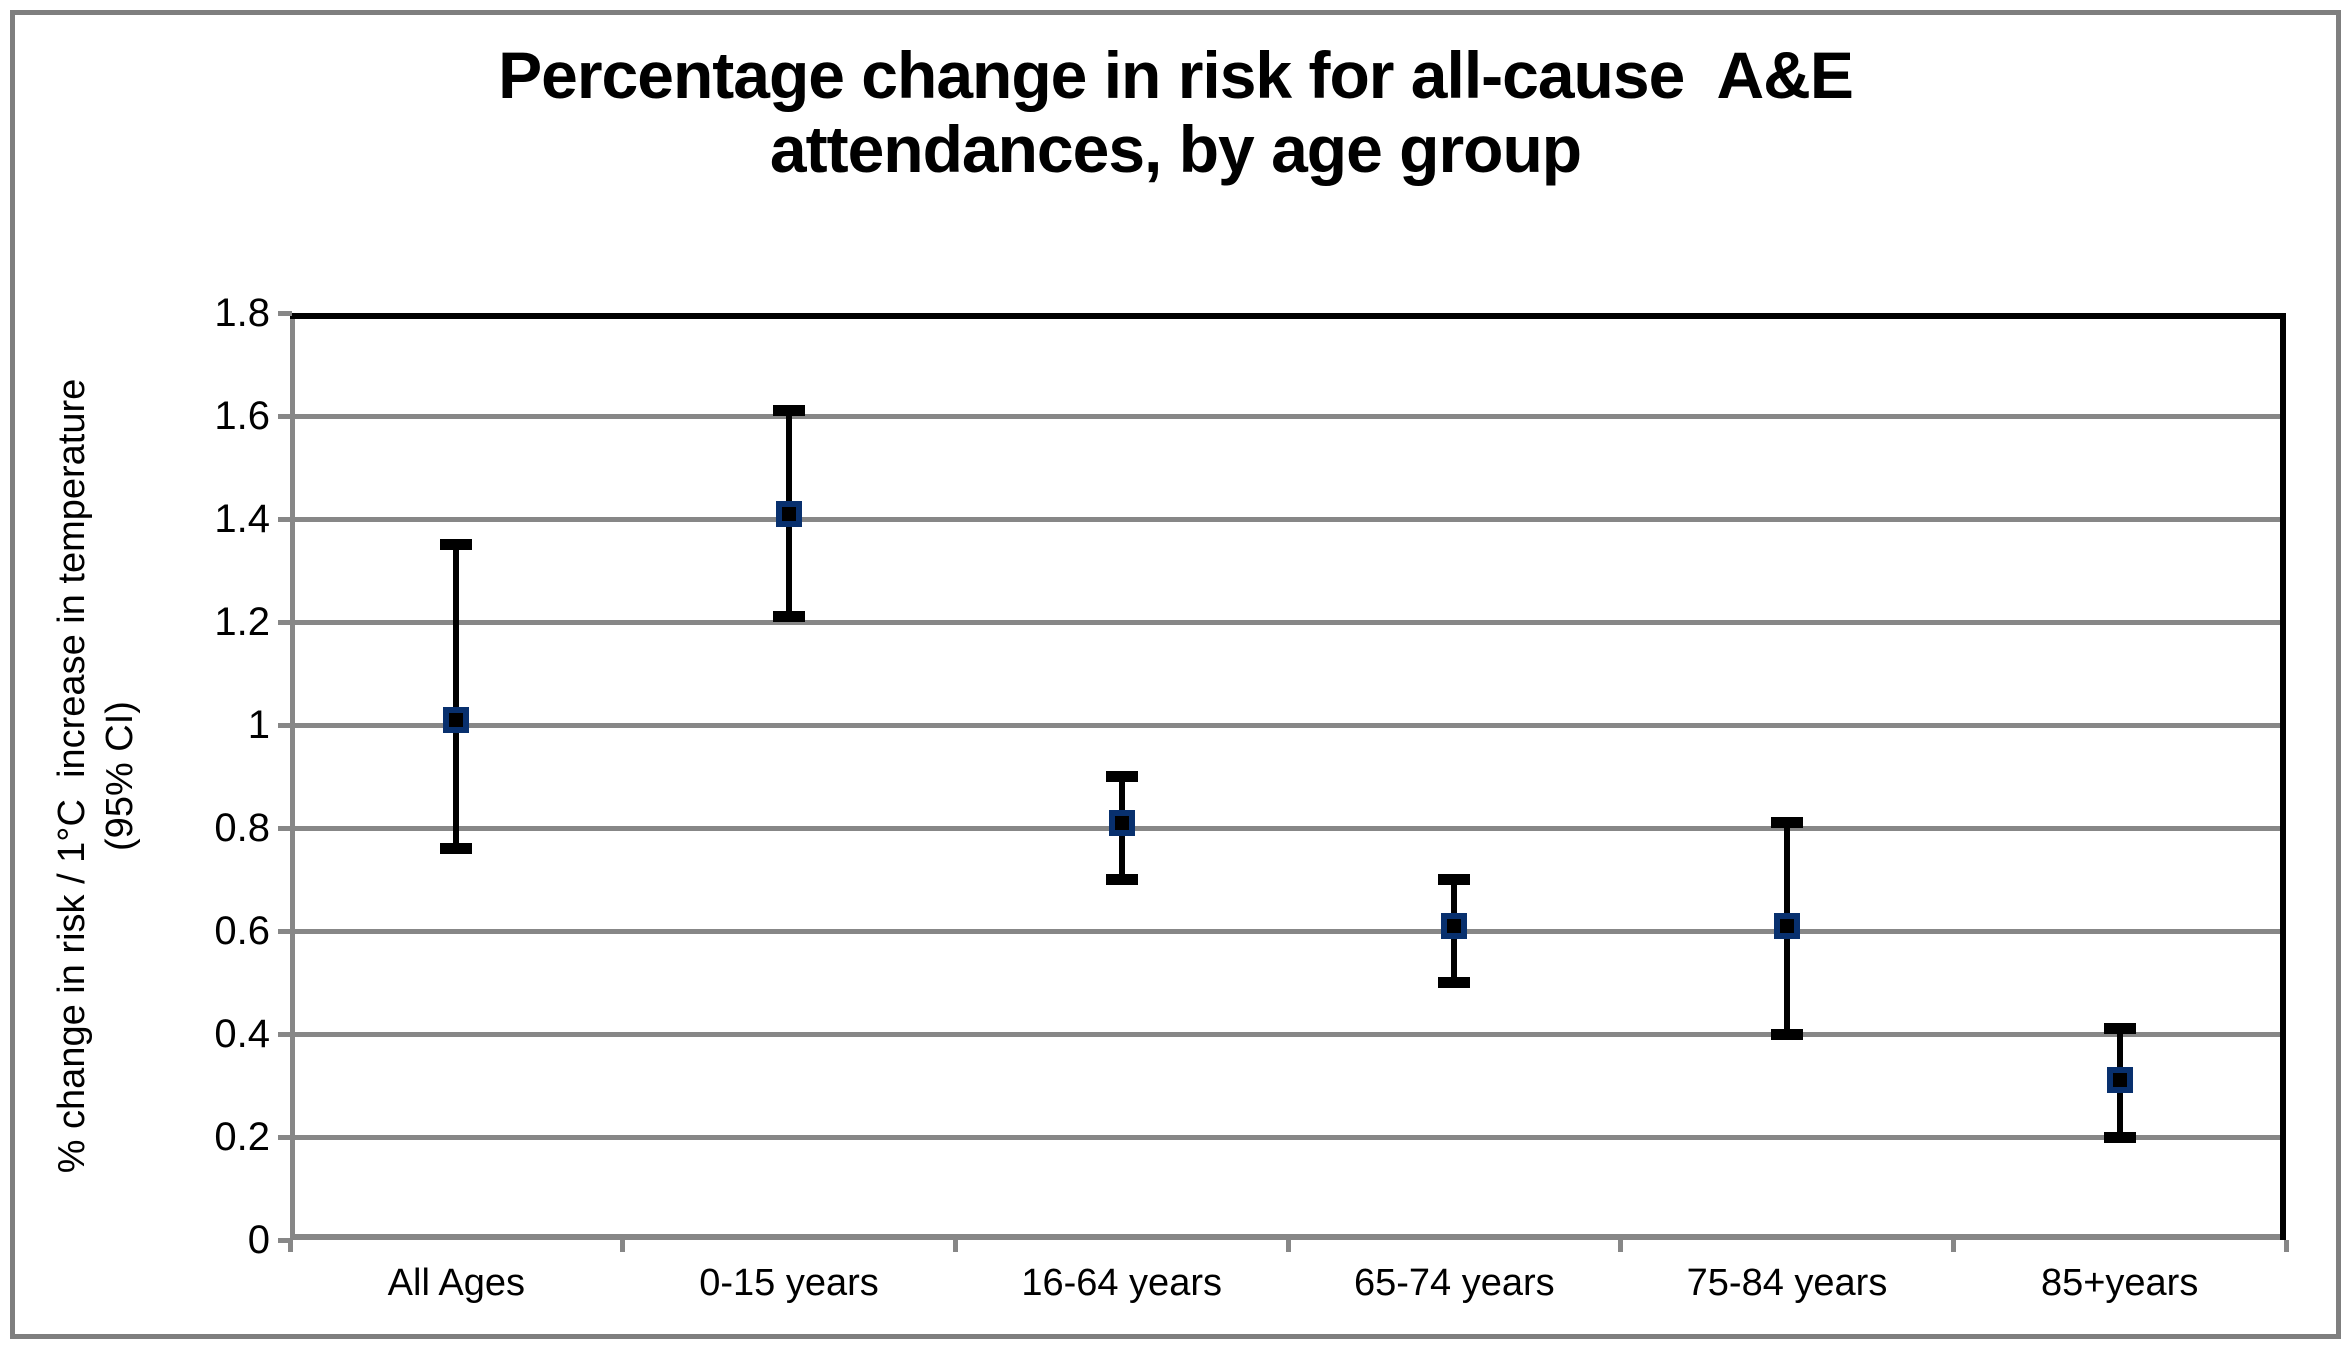  Describe the element at coordinates (258, 725) in the screenshot. I see `y-tick-label-1: 1` at that location.